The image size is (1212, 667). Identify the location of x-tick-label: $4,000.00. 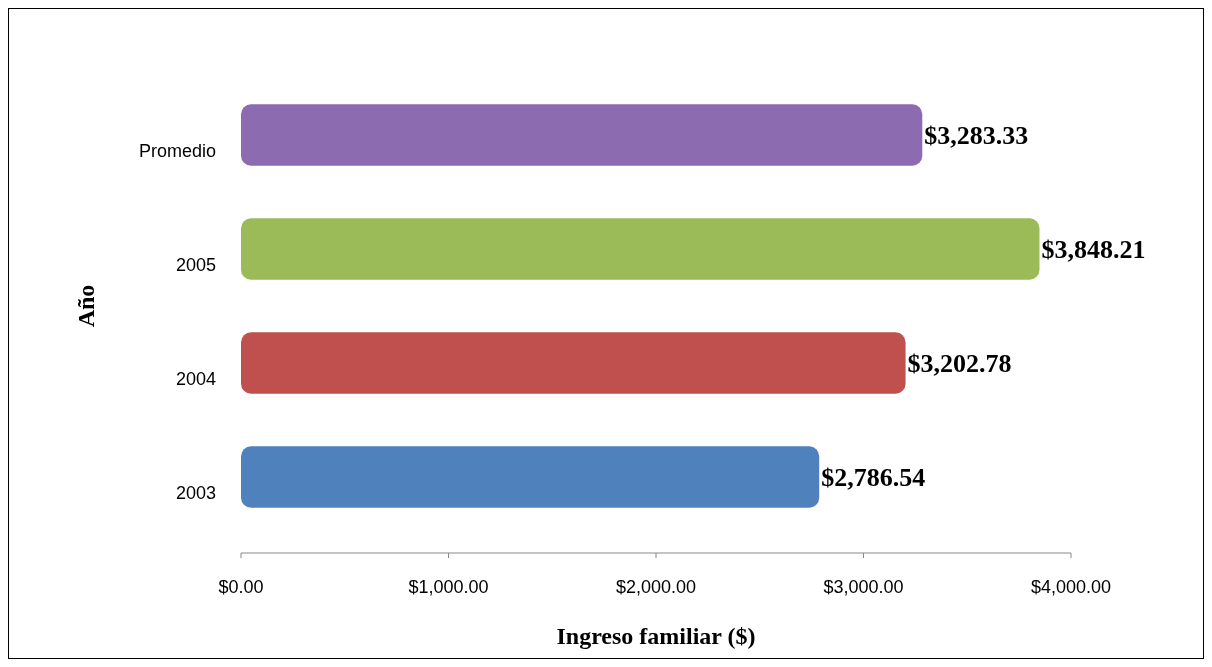
(1071, 587).